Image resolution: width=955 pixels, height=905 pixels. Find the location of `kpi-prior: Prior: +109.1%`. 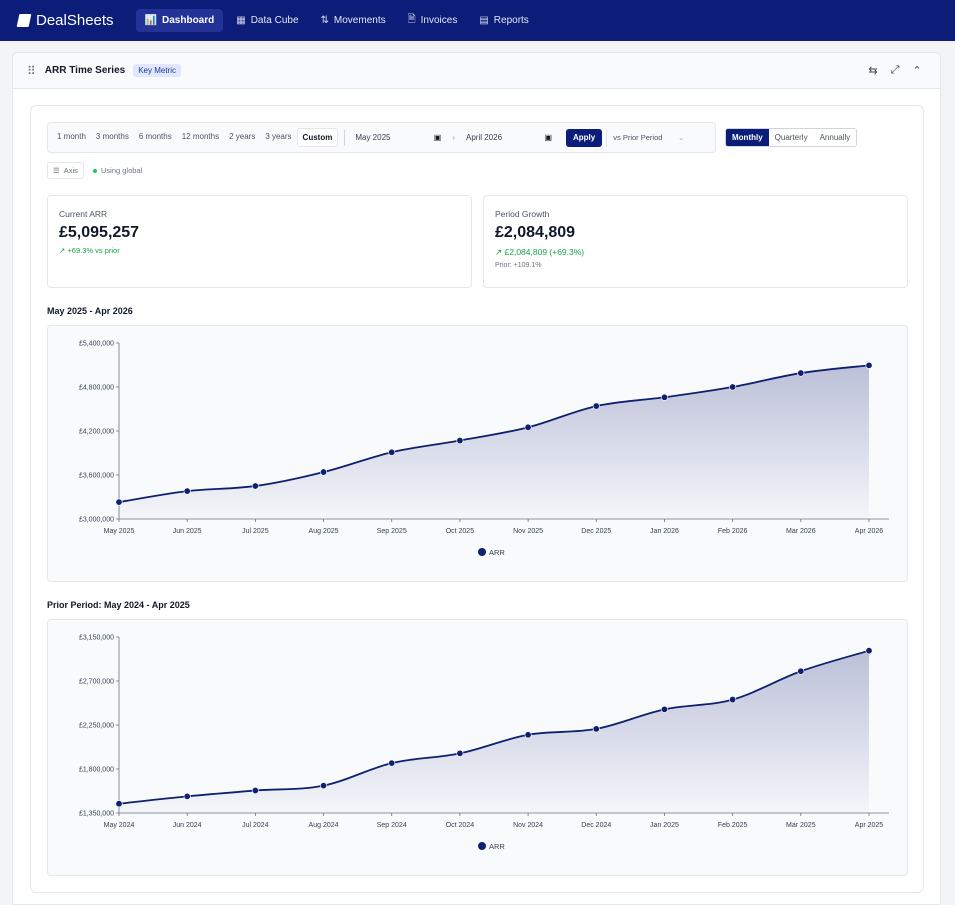

kpi-prior: Prior: +109.1% is located at coordinates (518, 265).